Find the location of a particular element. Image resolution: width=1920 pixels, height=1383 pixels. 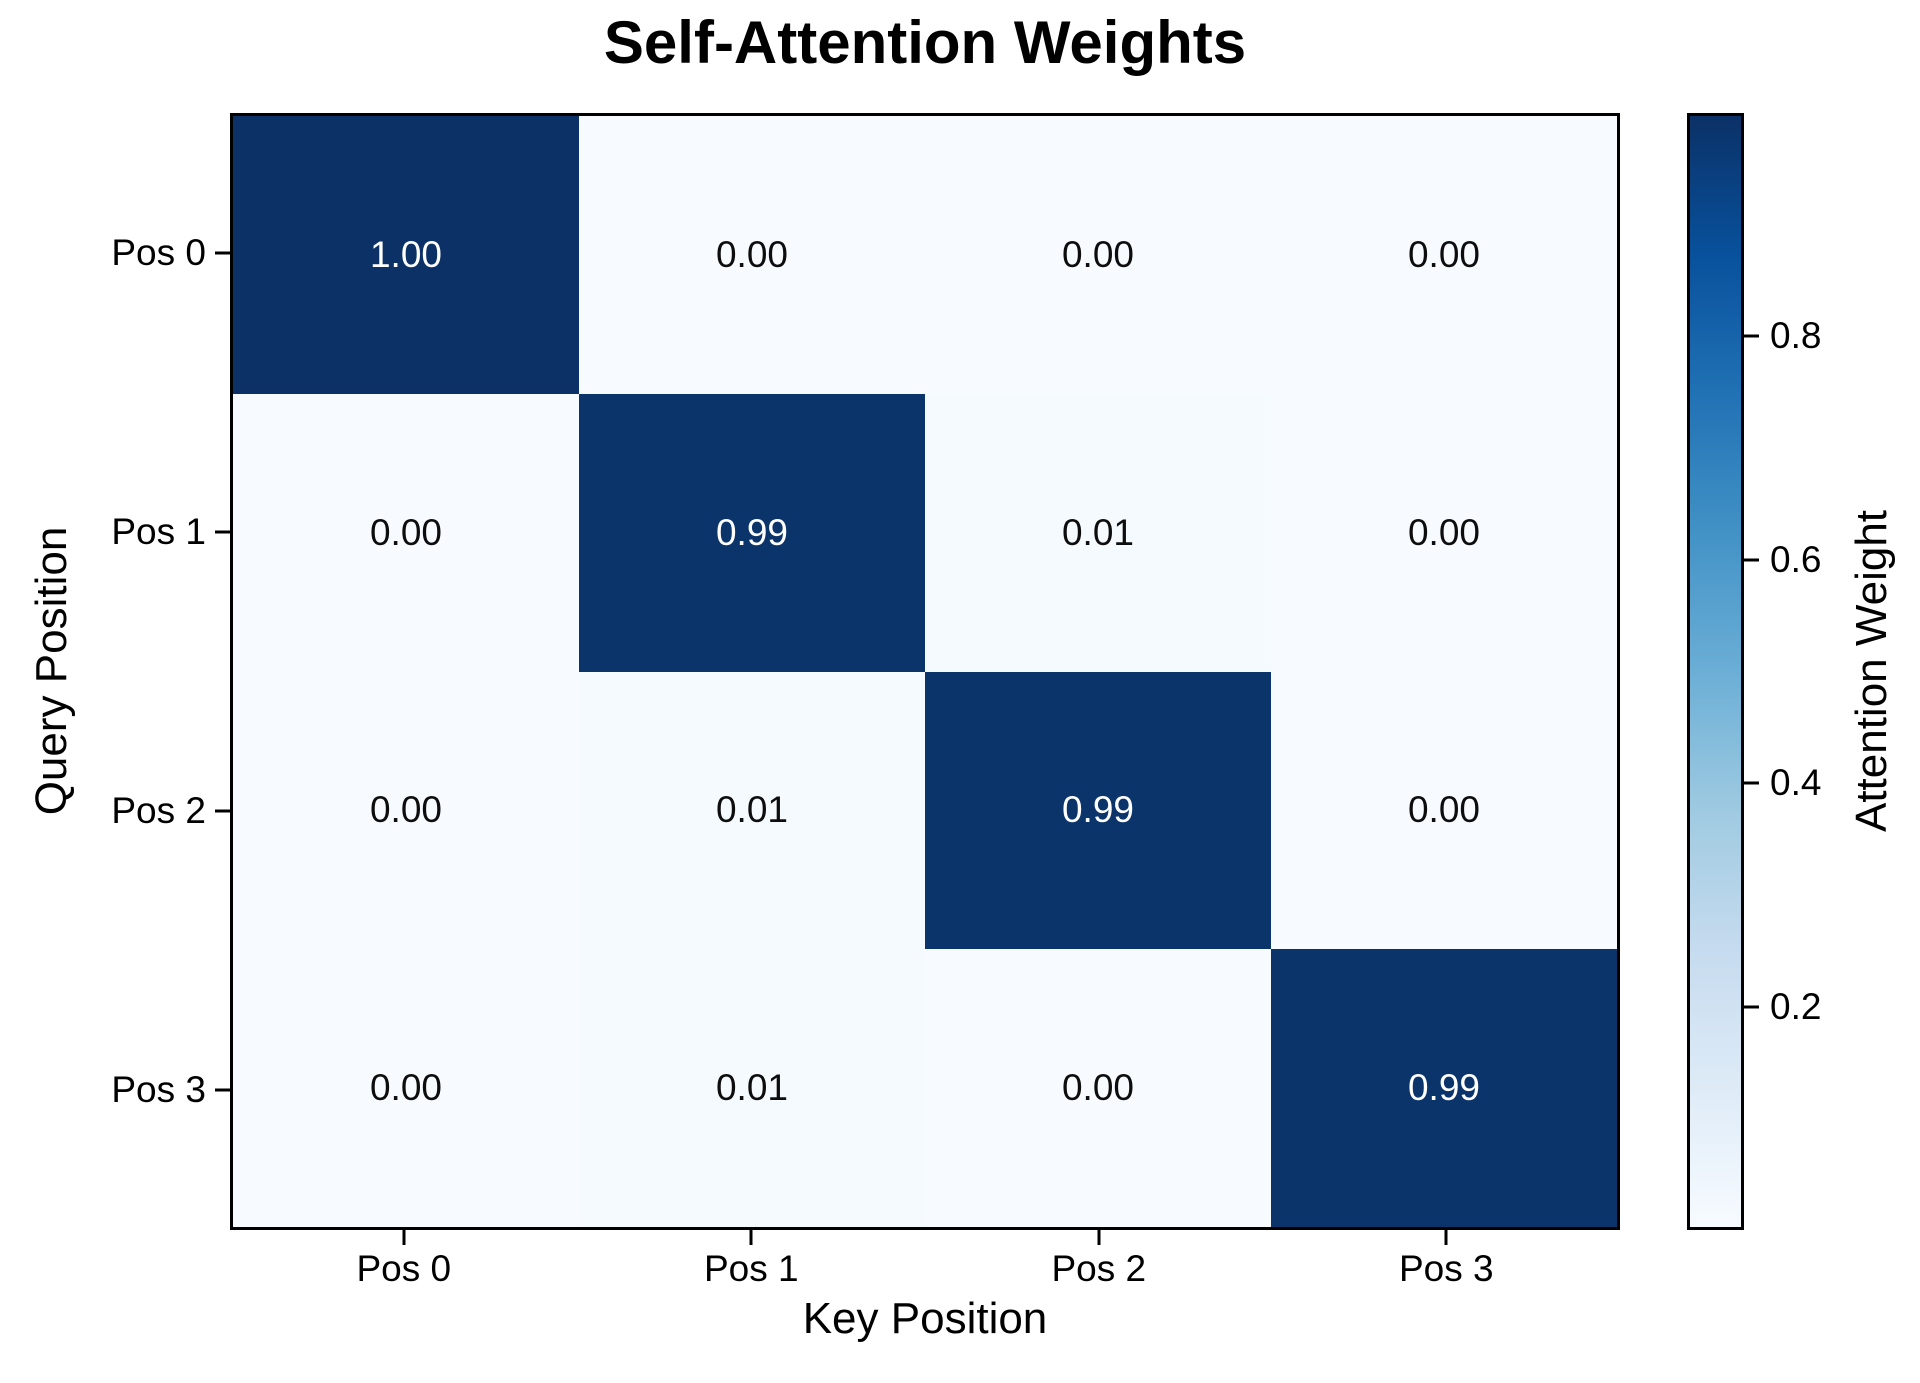

colorbar-gradient is located at coordinates (1715, 671).